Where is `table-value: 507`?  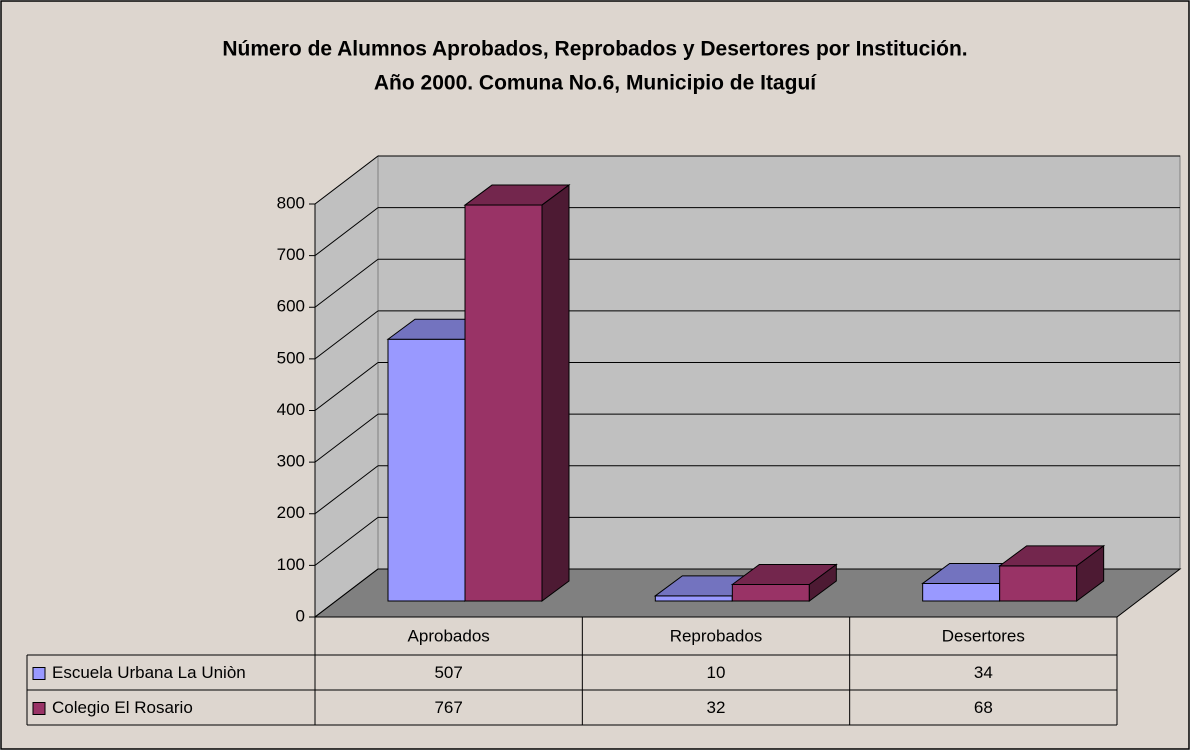 table-value: 507 is located at coordinates (448, 672).